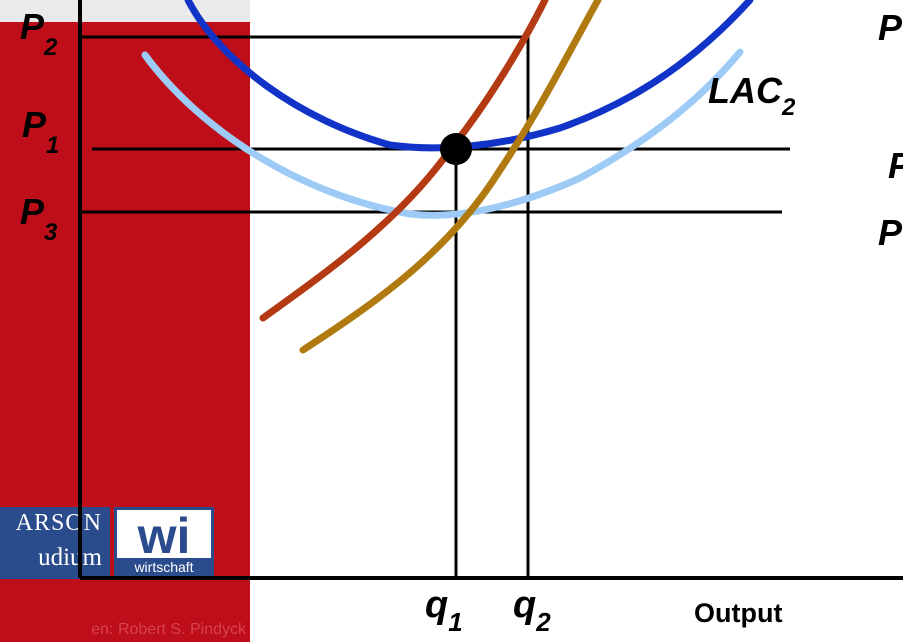  What do you see at coordinates (456, 149) in the screenshot?
I see `equilibrium-point` at bounding box center [456, 149].